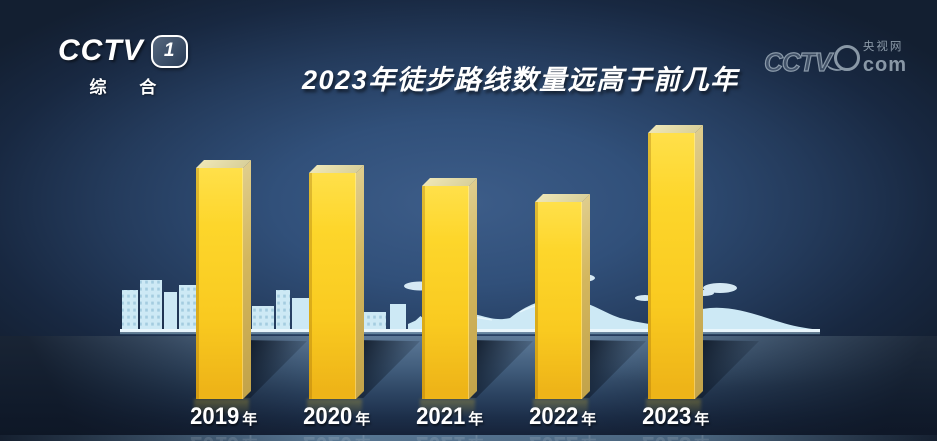 This screenshot has width=937, height=441. I want to click on year-label: 2019 年, so click(223, 417).